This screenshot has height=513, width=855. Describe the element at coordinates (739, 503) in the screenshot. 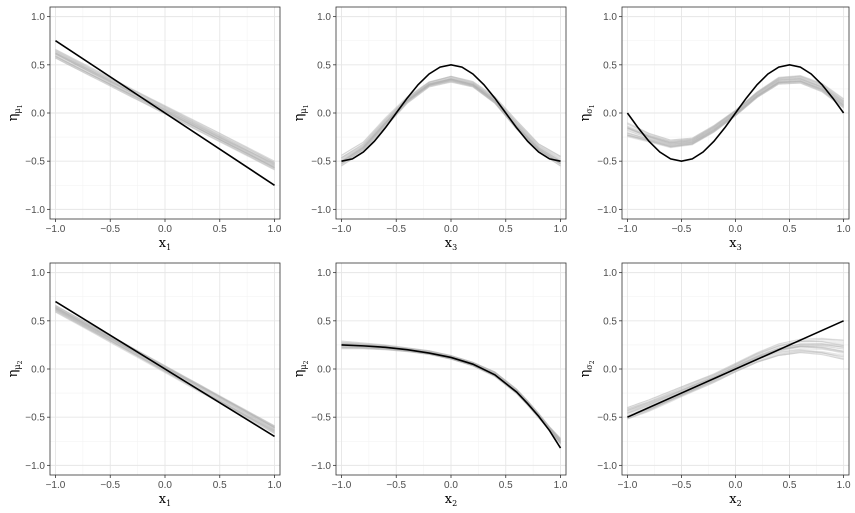

I see `x-axis-title-sub: 2` at that location.